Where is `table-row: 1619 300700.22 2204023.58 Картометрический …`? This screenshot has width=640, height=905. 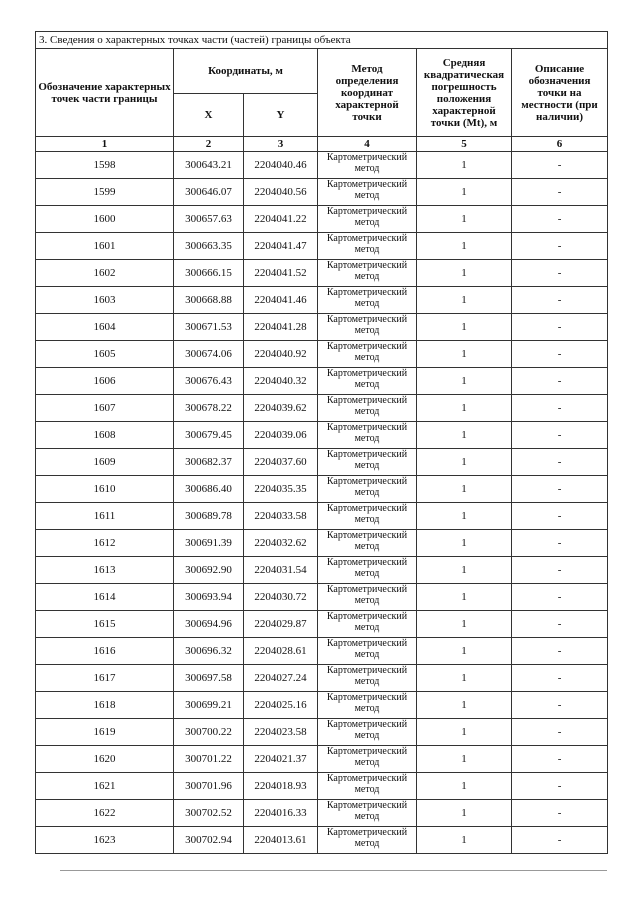
table-row: 1619 300700.22 2204023.58 Картометрический … is located at coordinates (322, 732).